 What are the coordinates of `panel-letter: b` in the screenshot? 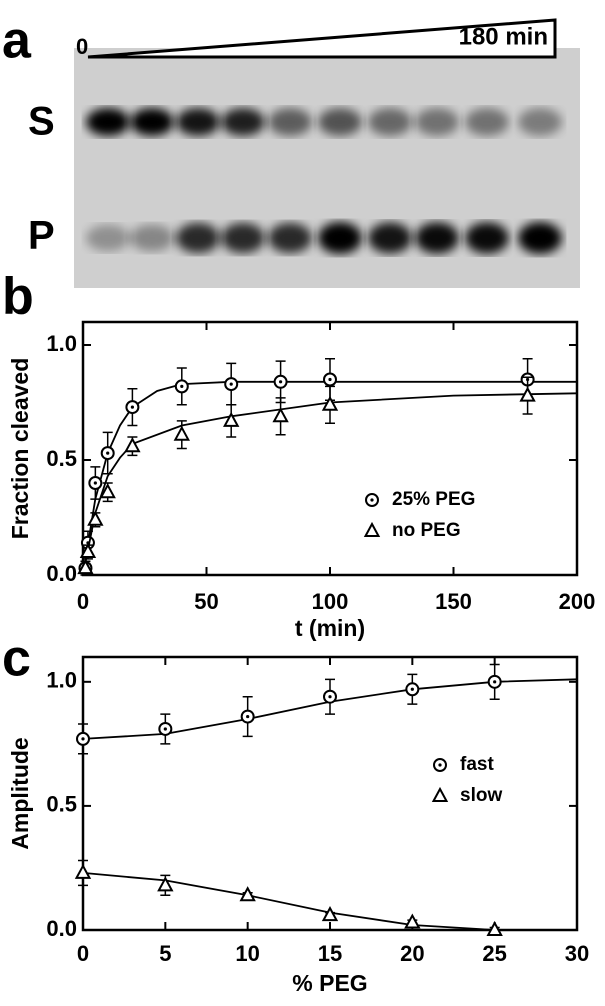 It's located at (18, 297).